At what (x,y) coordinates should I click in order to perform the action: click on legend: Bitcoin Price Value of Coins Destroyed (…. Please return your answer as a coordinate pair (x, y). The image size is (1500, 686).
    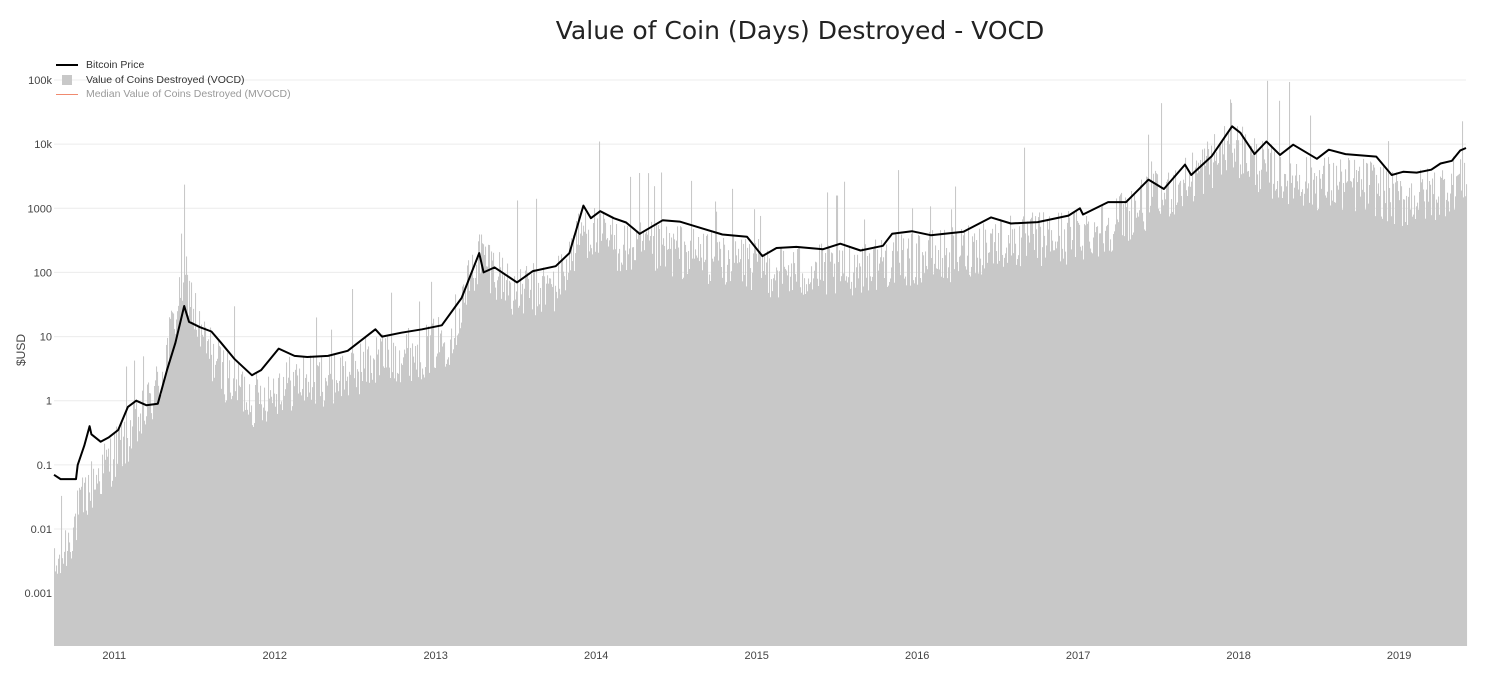
    Looking at the image, I should click on (173, 80).